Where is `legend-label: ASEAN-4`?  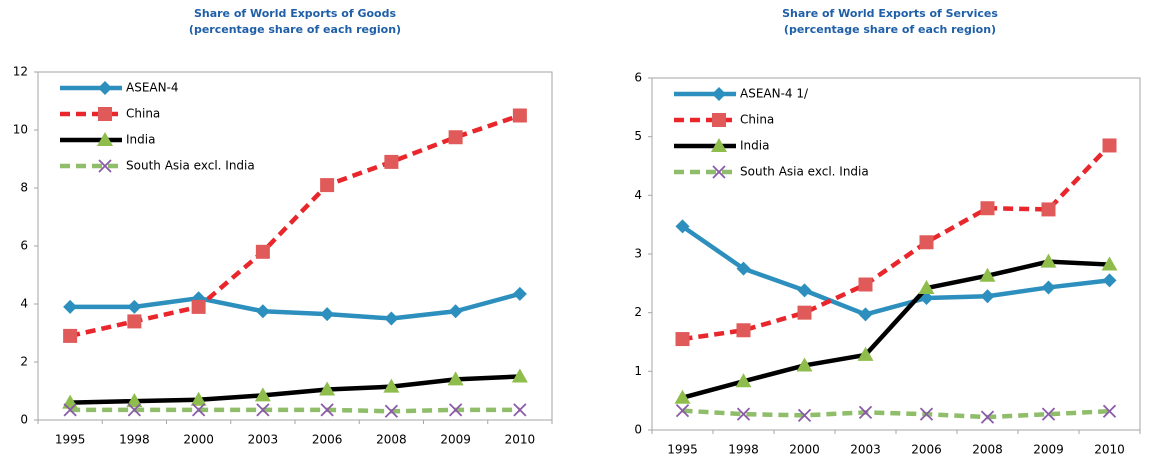
legend-label: ASEAN-4 is located at coordinates (152, 88).